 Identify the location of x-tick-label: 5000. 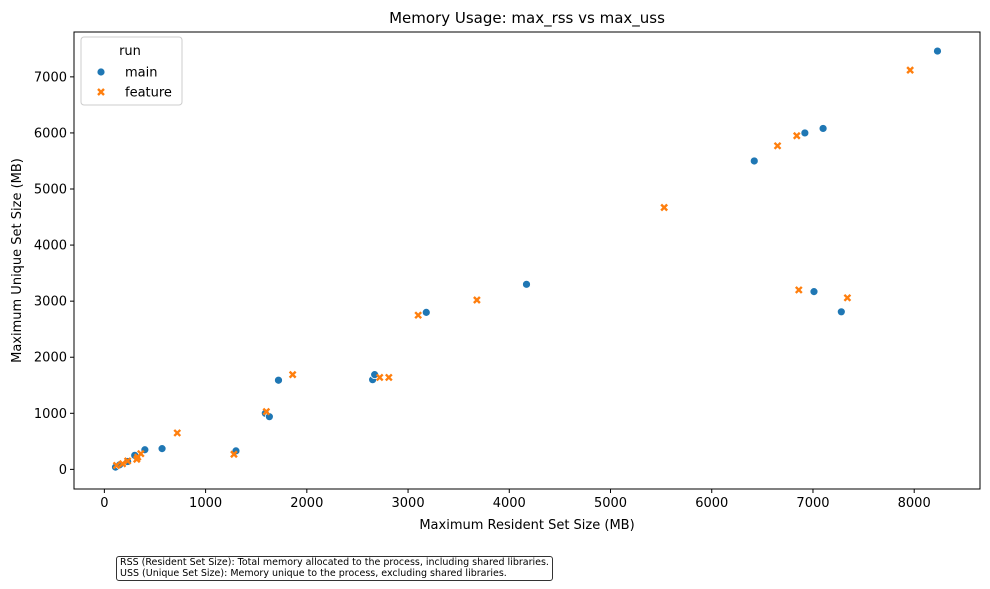
(610, 503).